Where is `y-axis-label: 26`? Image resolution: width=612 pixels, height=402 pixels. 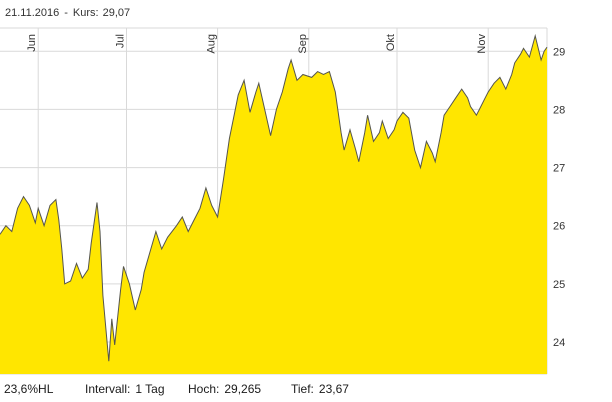
y-axis-label: 26 is located at coordinates (559, 227).